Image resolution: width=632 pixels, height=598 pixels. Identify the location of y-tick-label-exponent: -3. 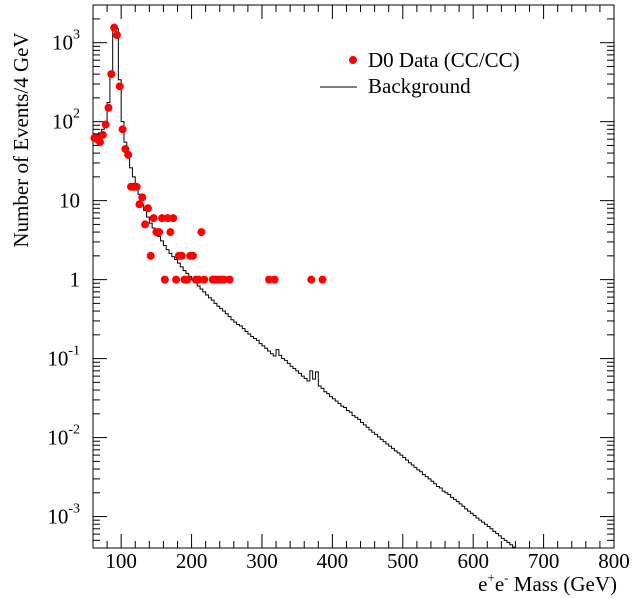
(74, 509).